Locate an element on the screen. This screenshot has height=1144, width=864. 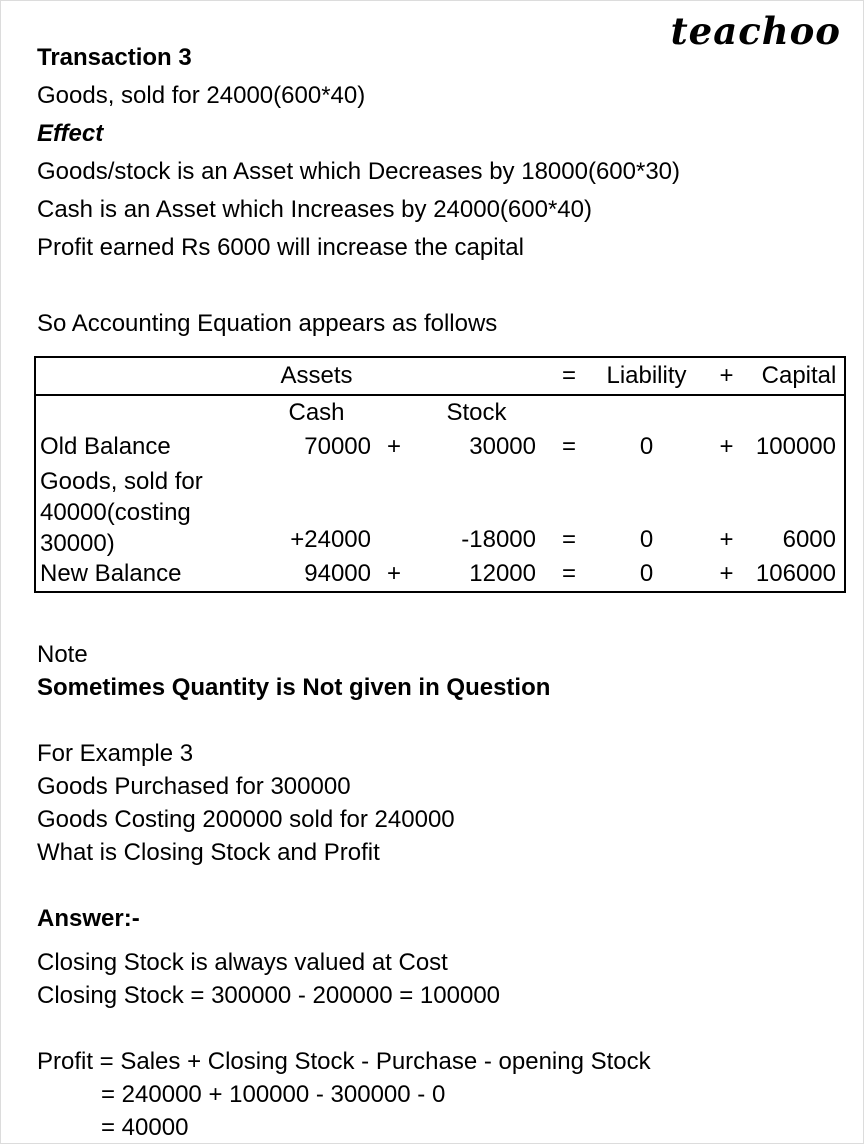
label-line: 30000) is located at coordinates (77, 543).